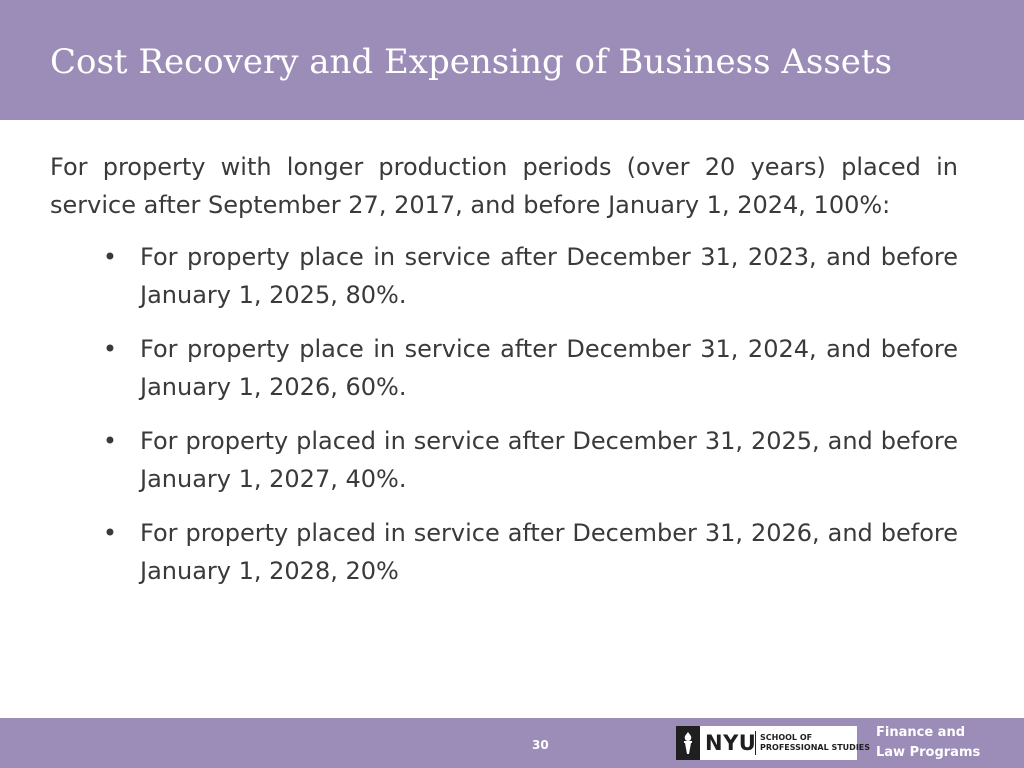  What do you see at coordinates (815, 747) in the screenshot?
I see `logo-school-line-2: PROFESSIONAL STUDIES` at bounding box center [815, 747].